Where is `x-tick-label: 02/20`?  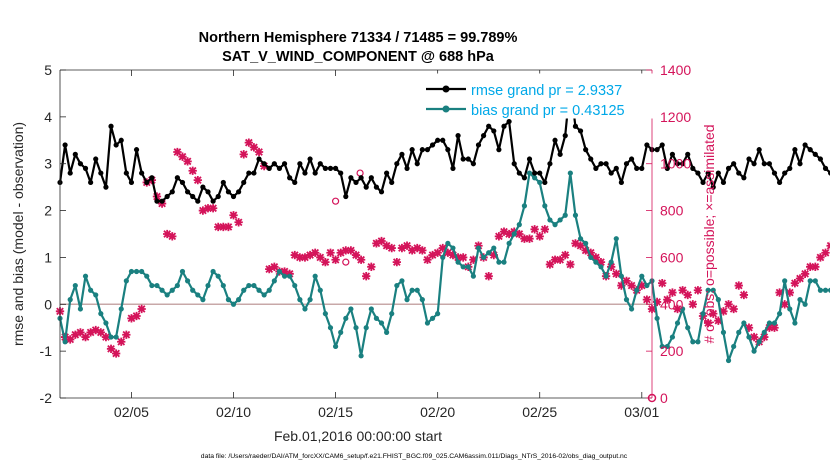 x-tick-label: 02/20 is located at coordinates (437, 412).